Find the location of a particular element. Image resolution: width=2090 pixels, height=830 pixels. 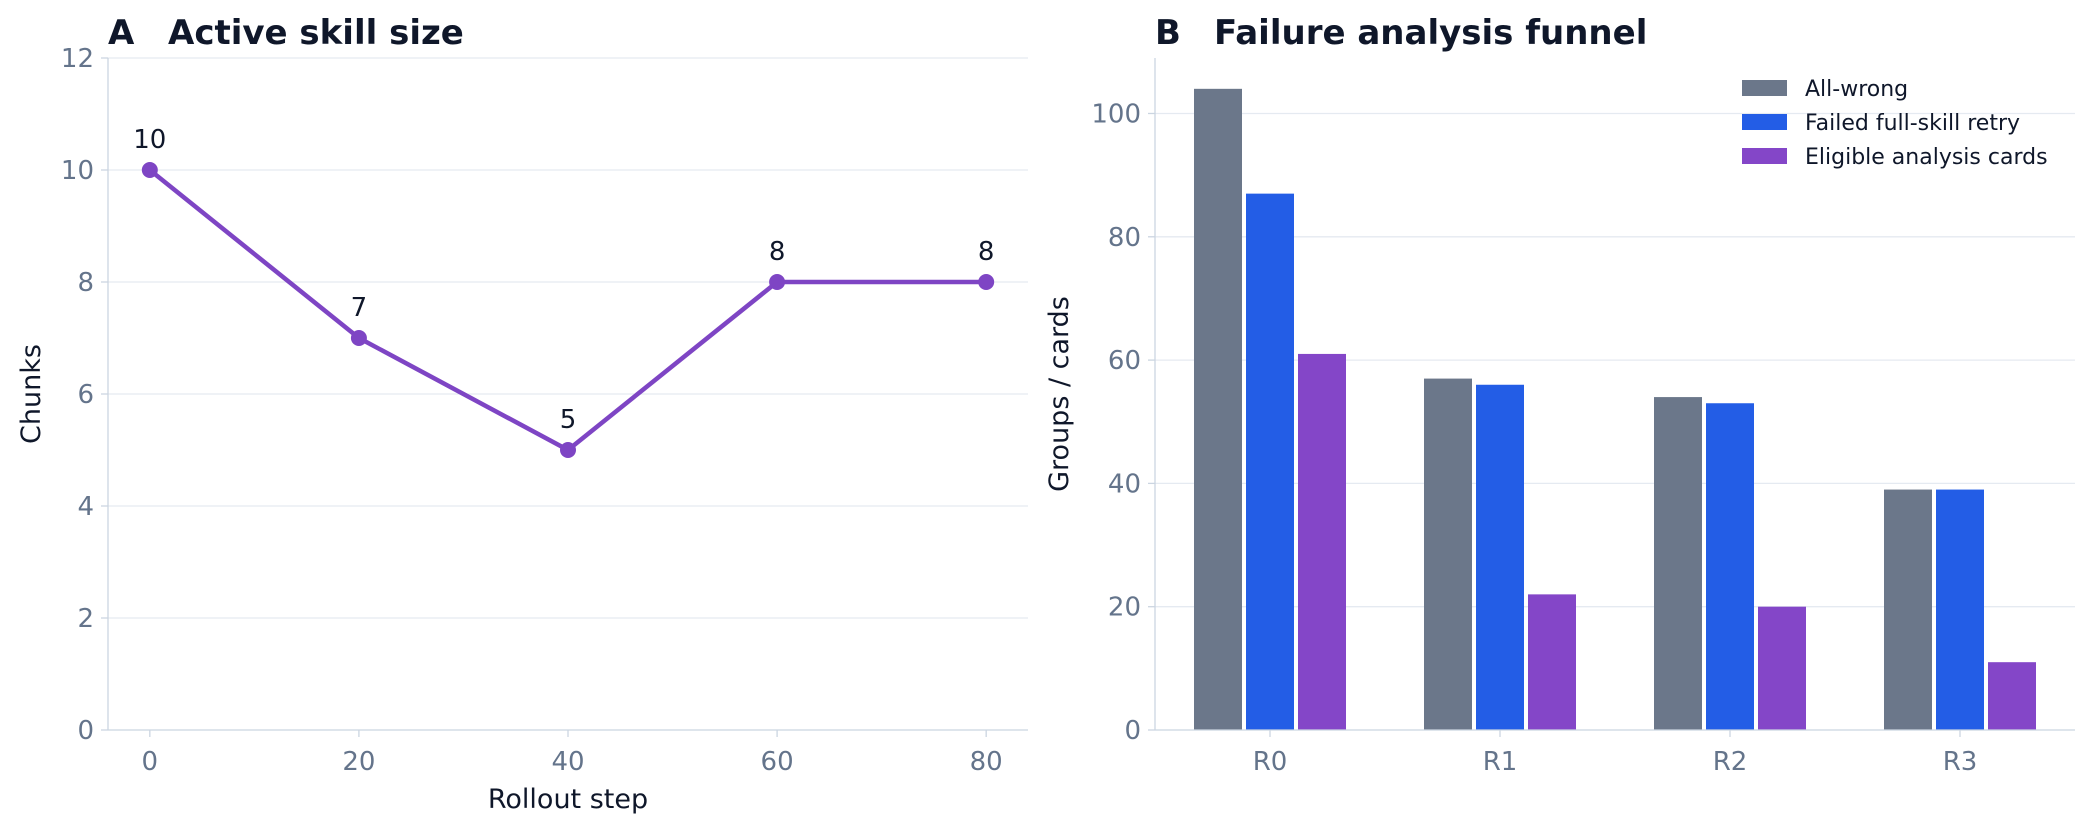

panel-b-y-tick-label: 100 is located at coordinates (1116, 114).